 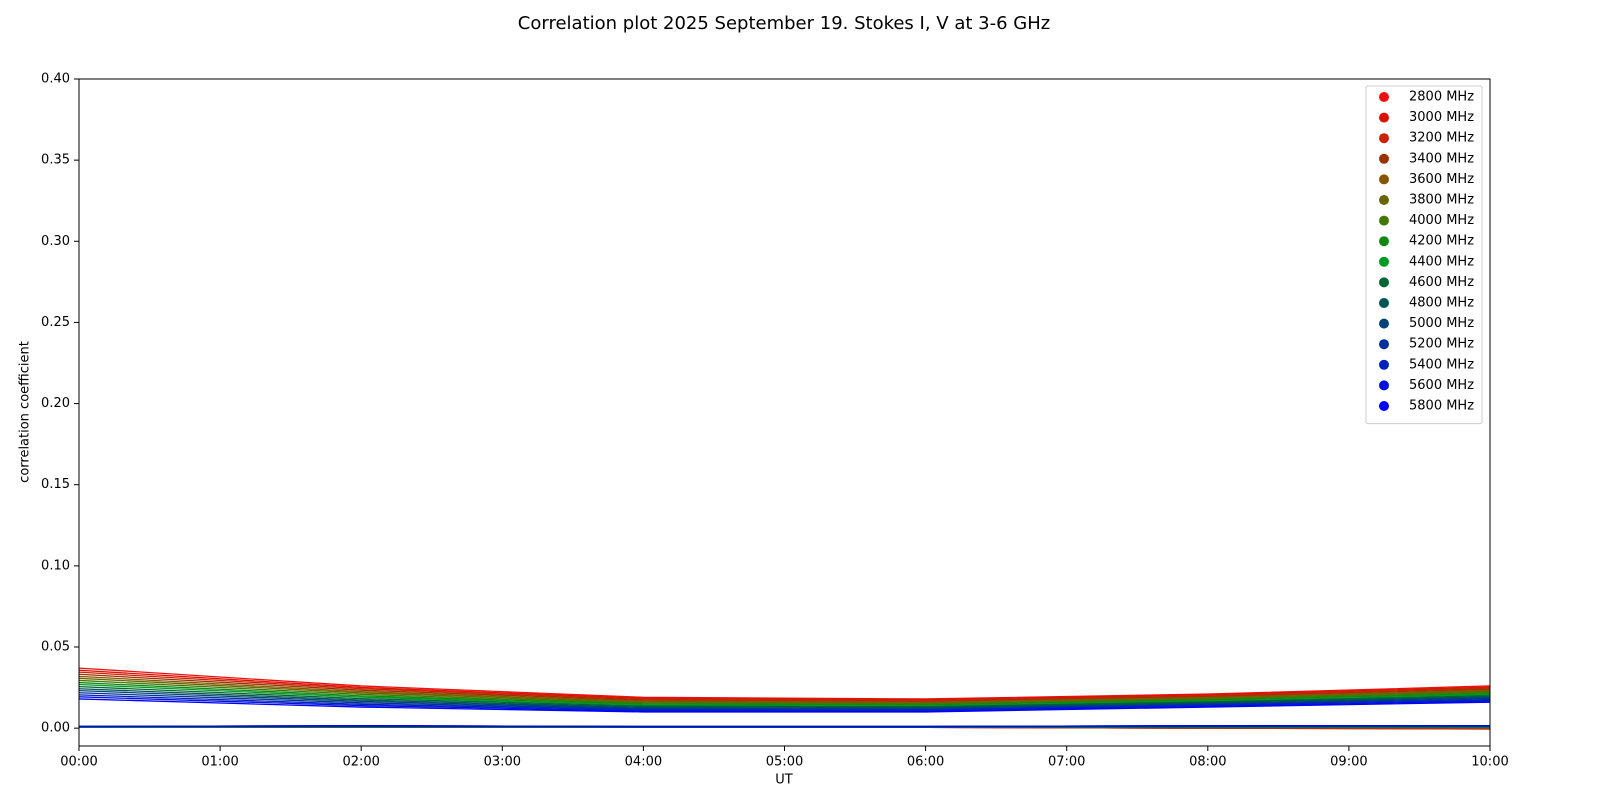 I want to click on legend-label: 3400 MHz, so click(x=1441, y=158).